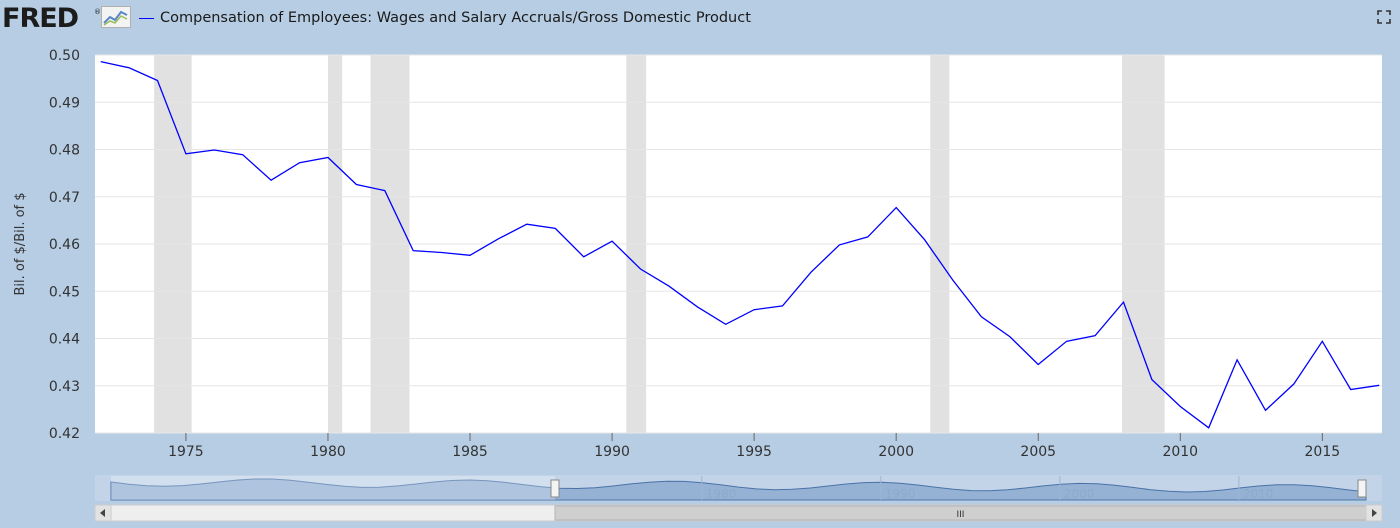 The height and width of the screenshot is (528, 1400). Describe the element at coordinates (146, 18) in the screenshot. I see `legend-line-swatch` at that location.